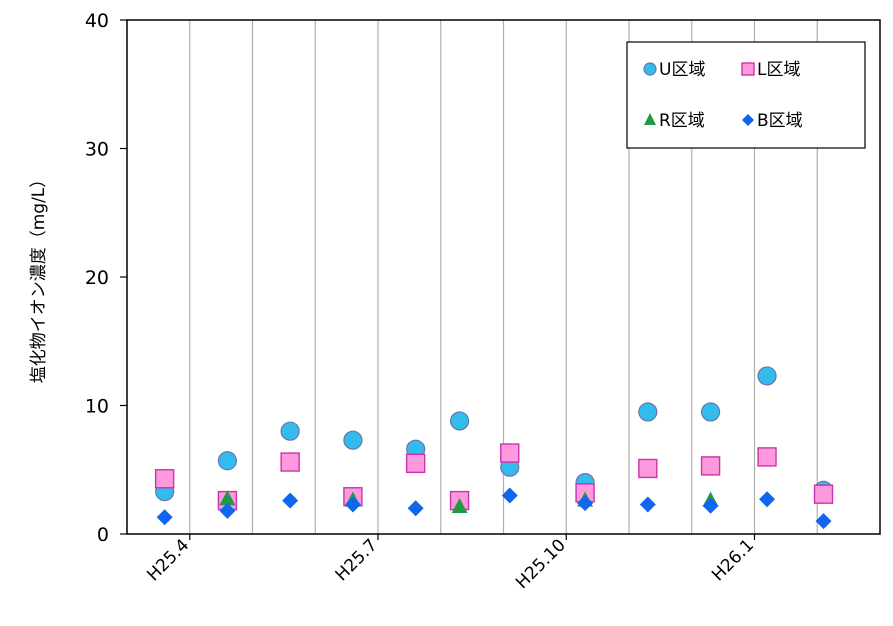 The image size is (893, 626). I want to click on x-tick-label: H25.4, so click(168, 560).